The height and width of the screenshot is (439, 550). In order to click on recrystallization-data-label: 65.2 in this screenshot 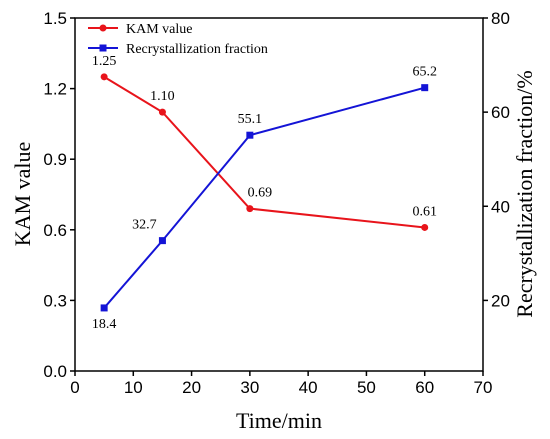, I will do `click(424, 72)`.